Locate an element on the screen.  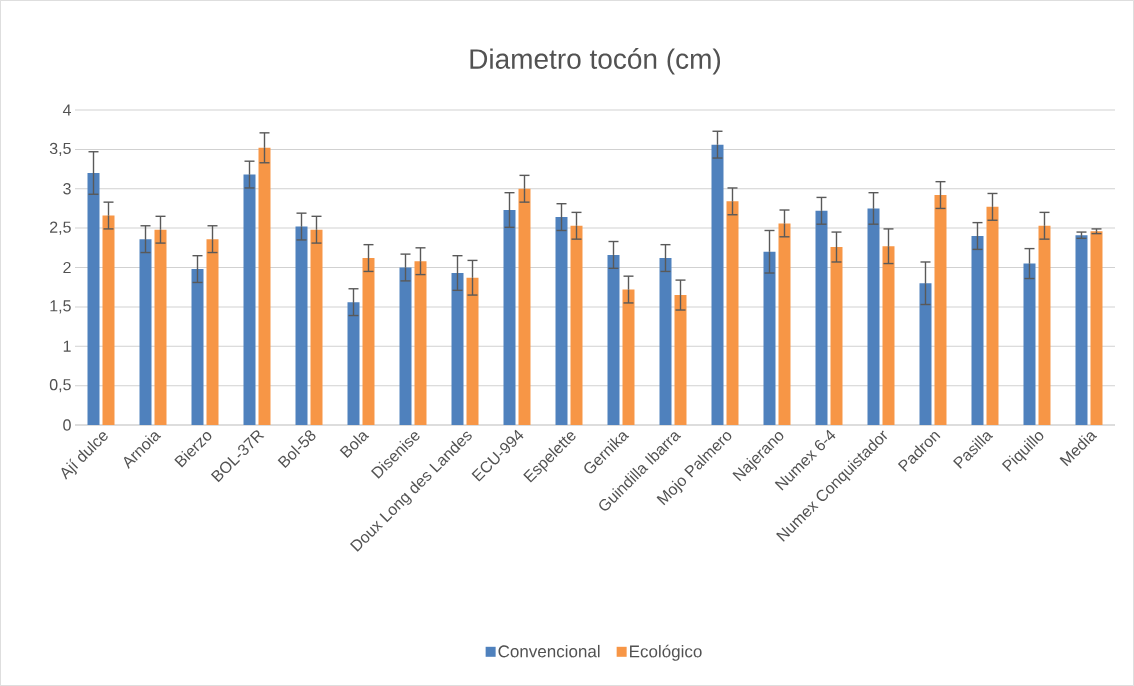
y-tick-label: 2,5 is located at coordinates (60, 228).